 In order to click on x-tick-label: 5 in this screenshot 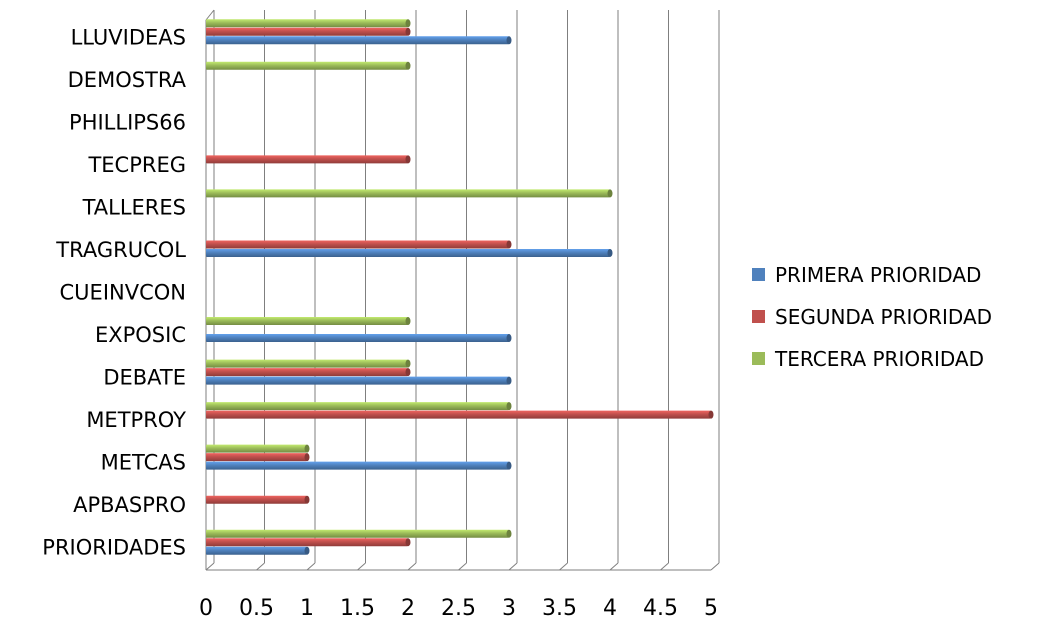, I will do `click(711, 608)`.